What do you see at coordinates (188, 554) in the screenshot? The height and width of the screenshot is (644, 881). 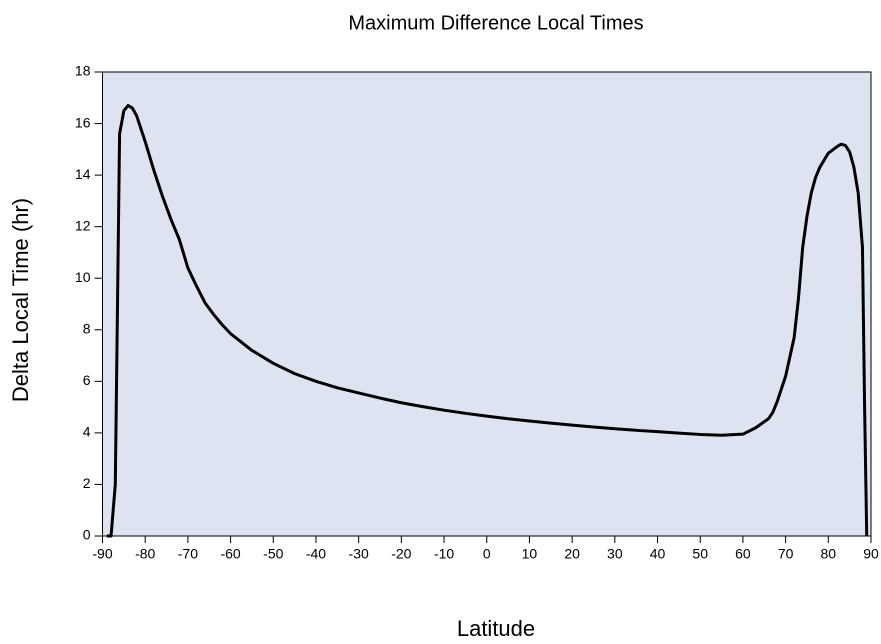 I see `x-tick-label: -70` at bounding box center [188, 554].